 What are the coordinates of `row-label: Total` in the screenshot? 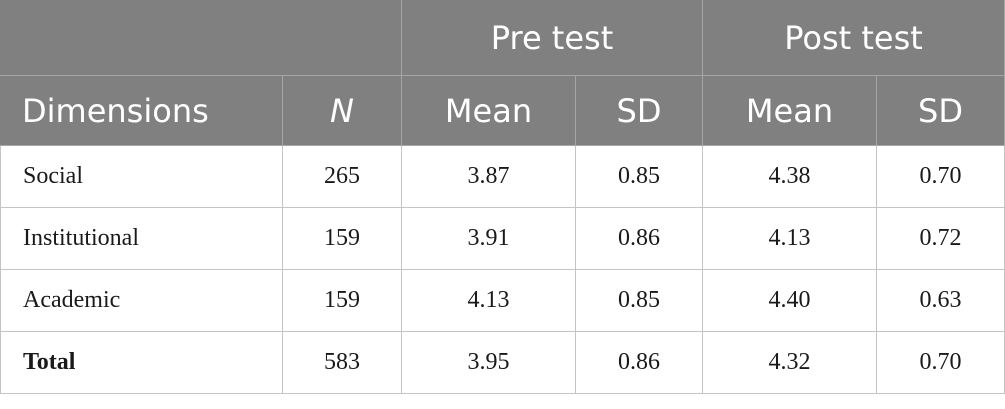 It's located at (141, 363).